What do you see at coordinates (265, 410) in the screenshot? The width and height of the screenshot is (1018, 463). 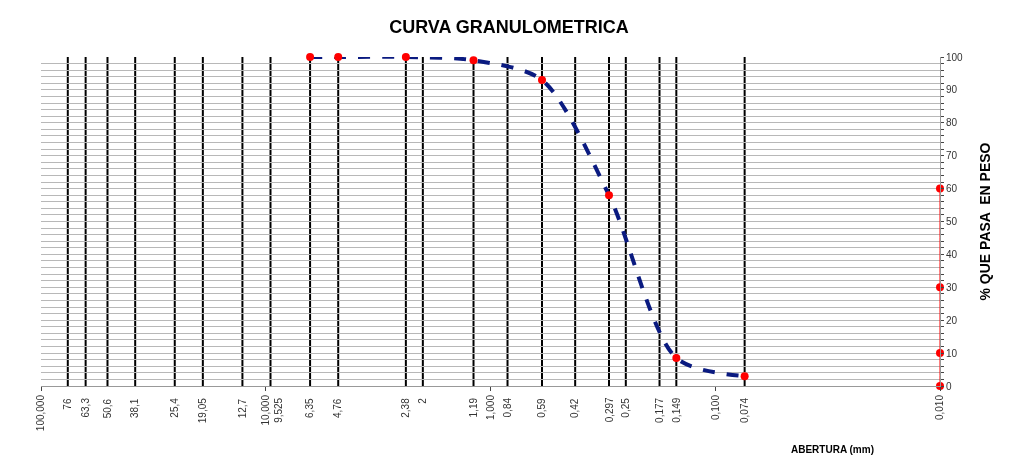 I see `x-tick-label: 10,000` at bounding box center [265, 410].